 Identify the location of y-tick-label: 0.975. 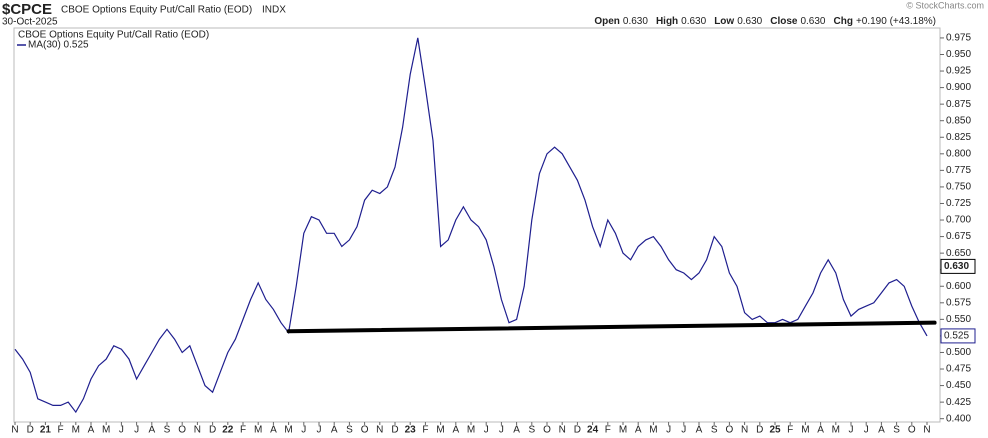
(958, 38).